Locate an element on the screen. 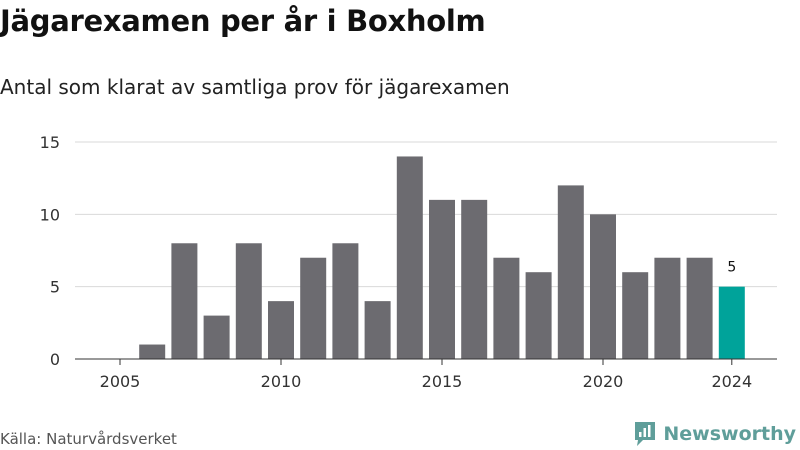 The width and height of the screenshot is (800, 450). bar-2024 is located at coordinates (731, 322).